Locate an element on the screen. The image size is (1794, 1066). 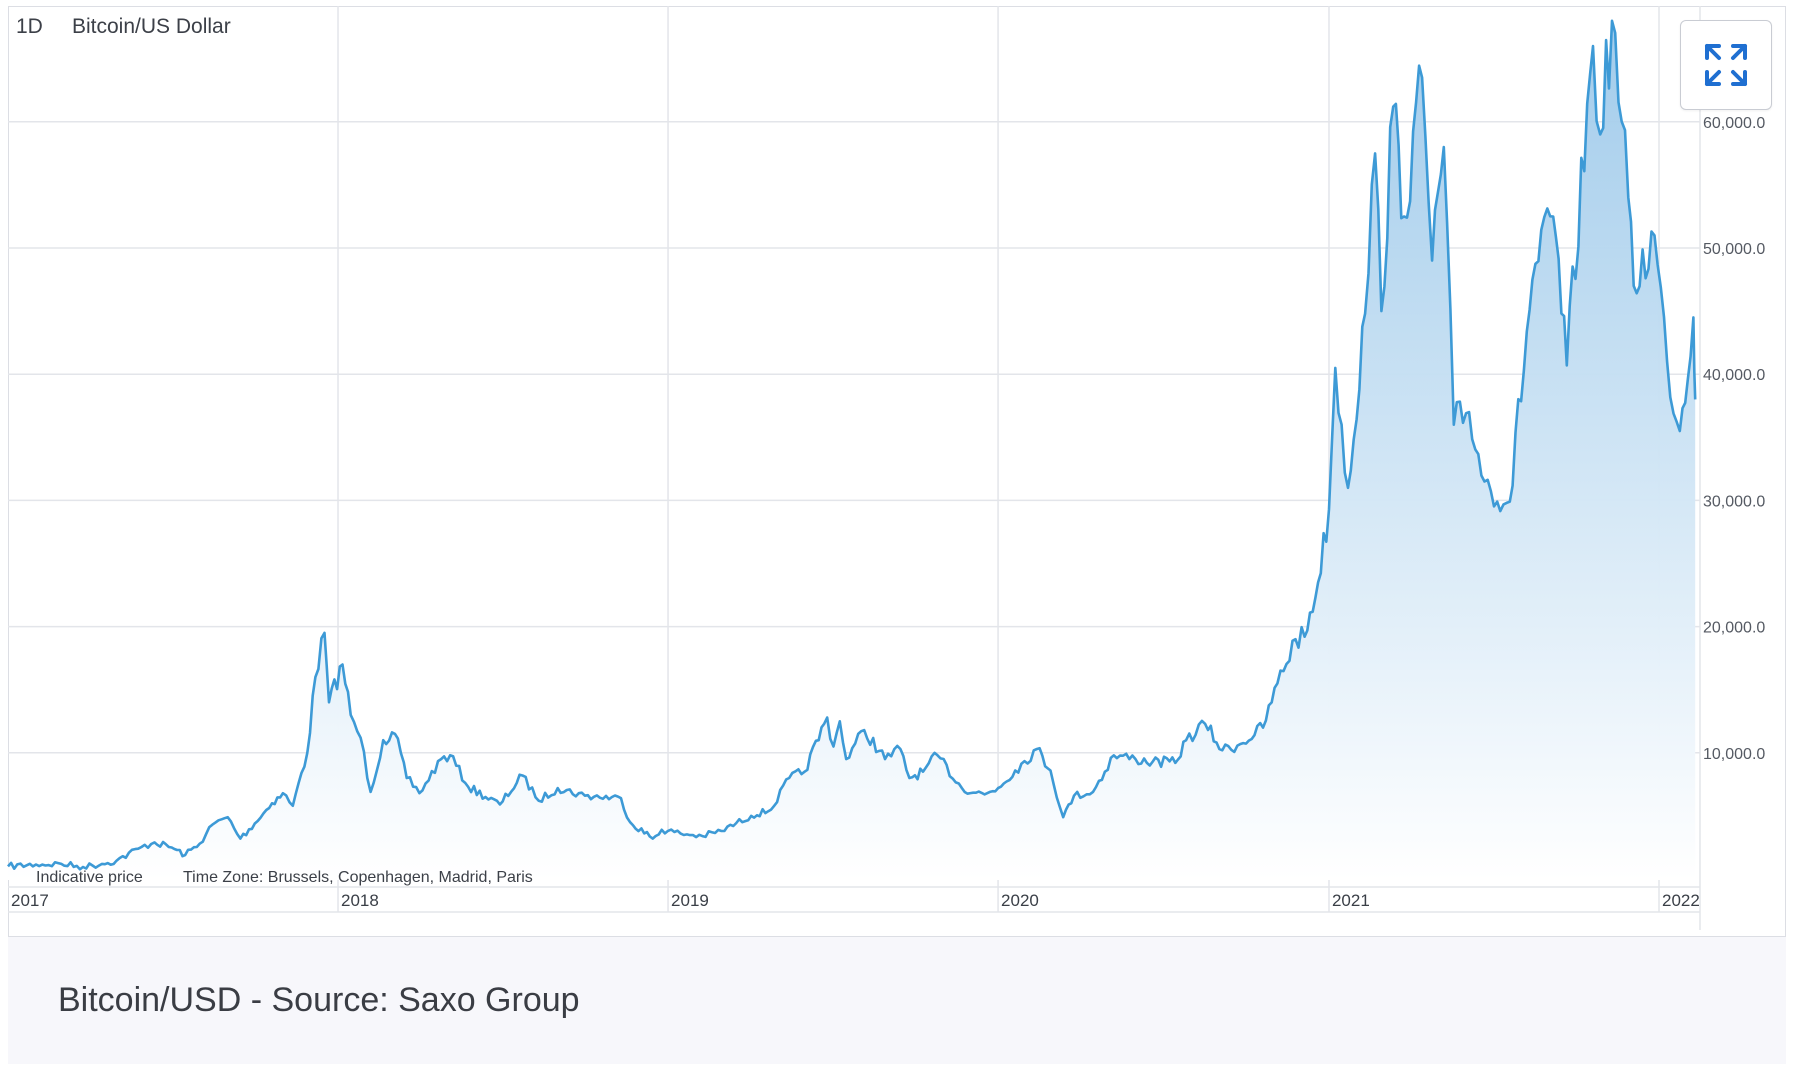
instrument-title: Bitcoin/US Dollar is located at coordinates (151, 26).